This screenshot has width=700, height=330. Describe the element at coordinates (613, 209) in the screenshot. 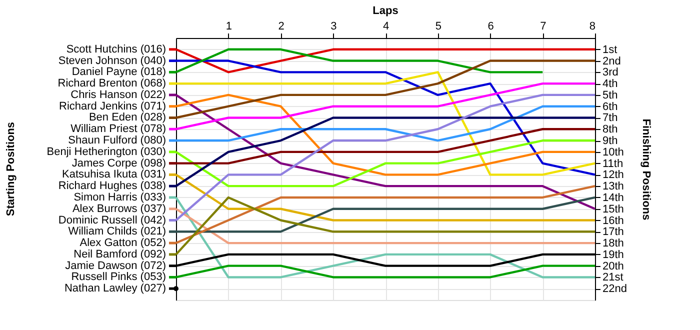

I see `y2-tick-label: 15th` at that location.